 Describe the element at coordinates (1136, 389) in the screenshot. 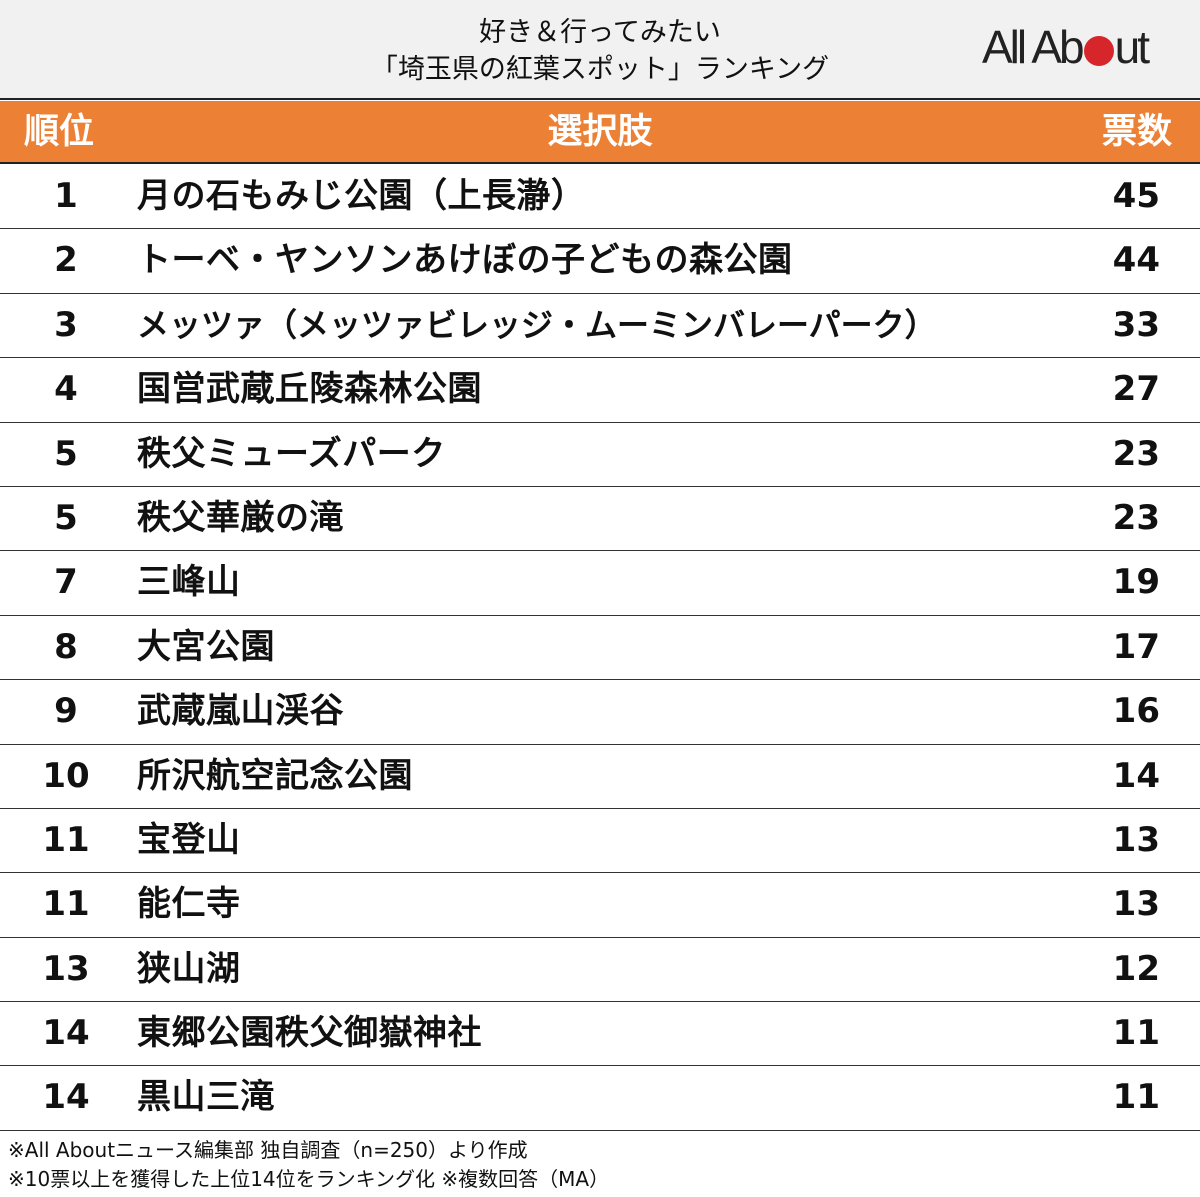

I see `votes-cell: 27` at that location.